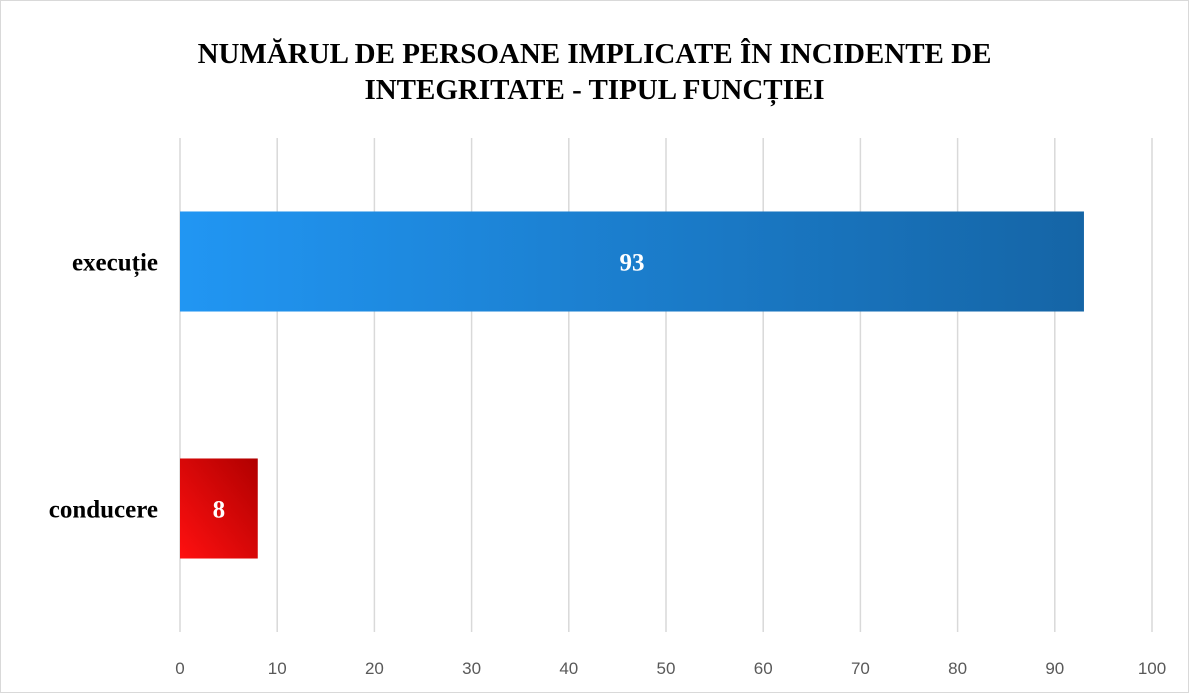 The image size is (1189, 693). What do you see at coordinates (179, 668) in the screenshot?
I see `x-tick-label: 0` at bounding box center [179, 668].